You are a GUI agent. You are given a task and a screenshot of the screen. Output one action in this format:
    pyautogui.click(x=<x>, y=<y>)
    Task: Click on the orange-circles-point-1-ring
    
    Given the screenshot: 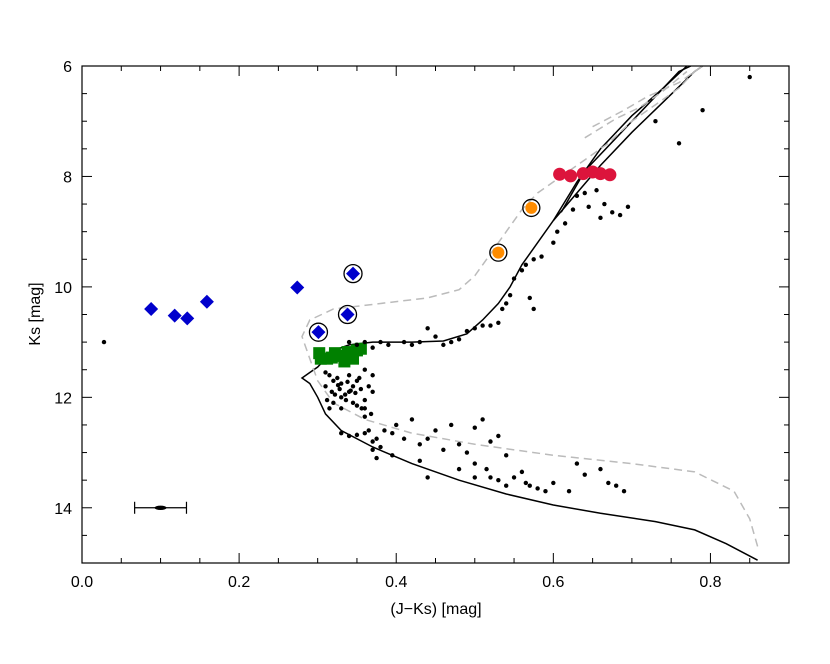 What is the action you would take?
    pyautogui.click(x=531, y=208)
    